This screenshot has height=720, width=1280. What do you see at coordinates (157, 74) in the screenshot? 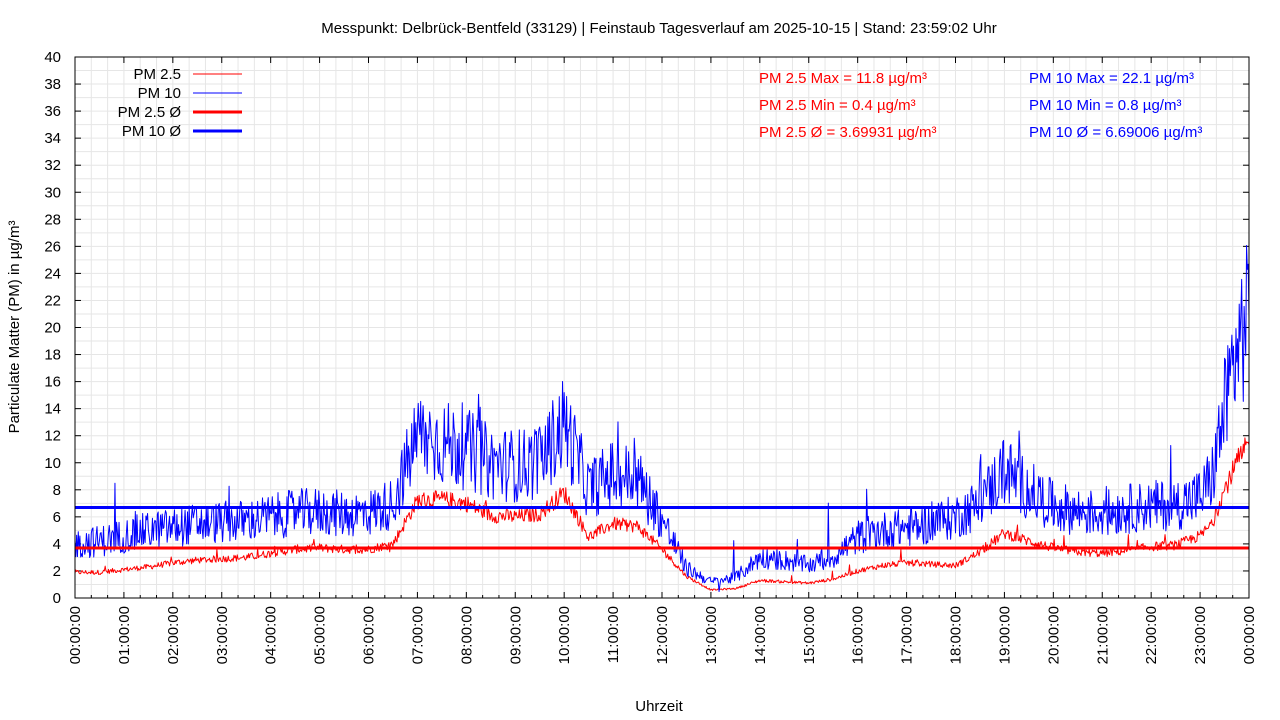
I see `legend-label-pm25: PM 2.5` at bounding box center [157, 74].